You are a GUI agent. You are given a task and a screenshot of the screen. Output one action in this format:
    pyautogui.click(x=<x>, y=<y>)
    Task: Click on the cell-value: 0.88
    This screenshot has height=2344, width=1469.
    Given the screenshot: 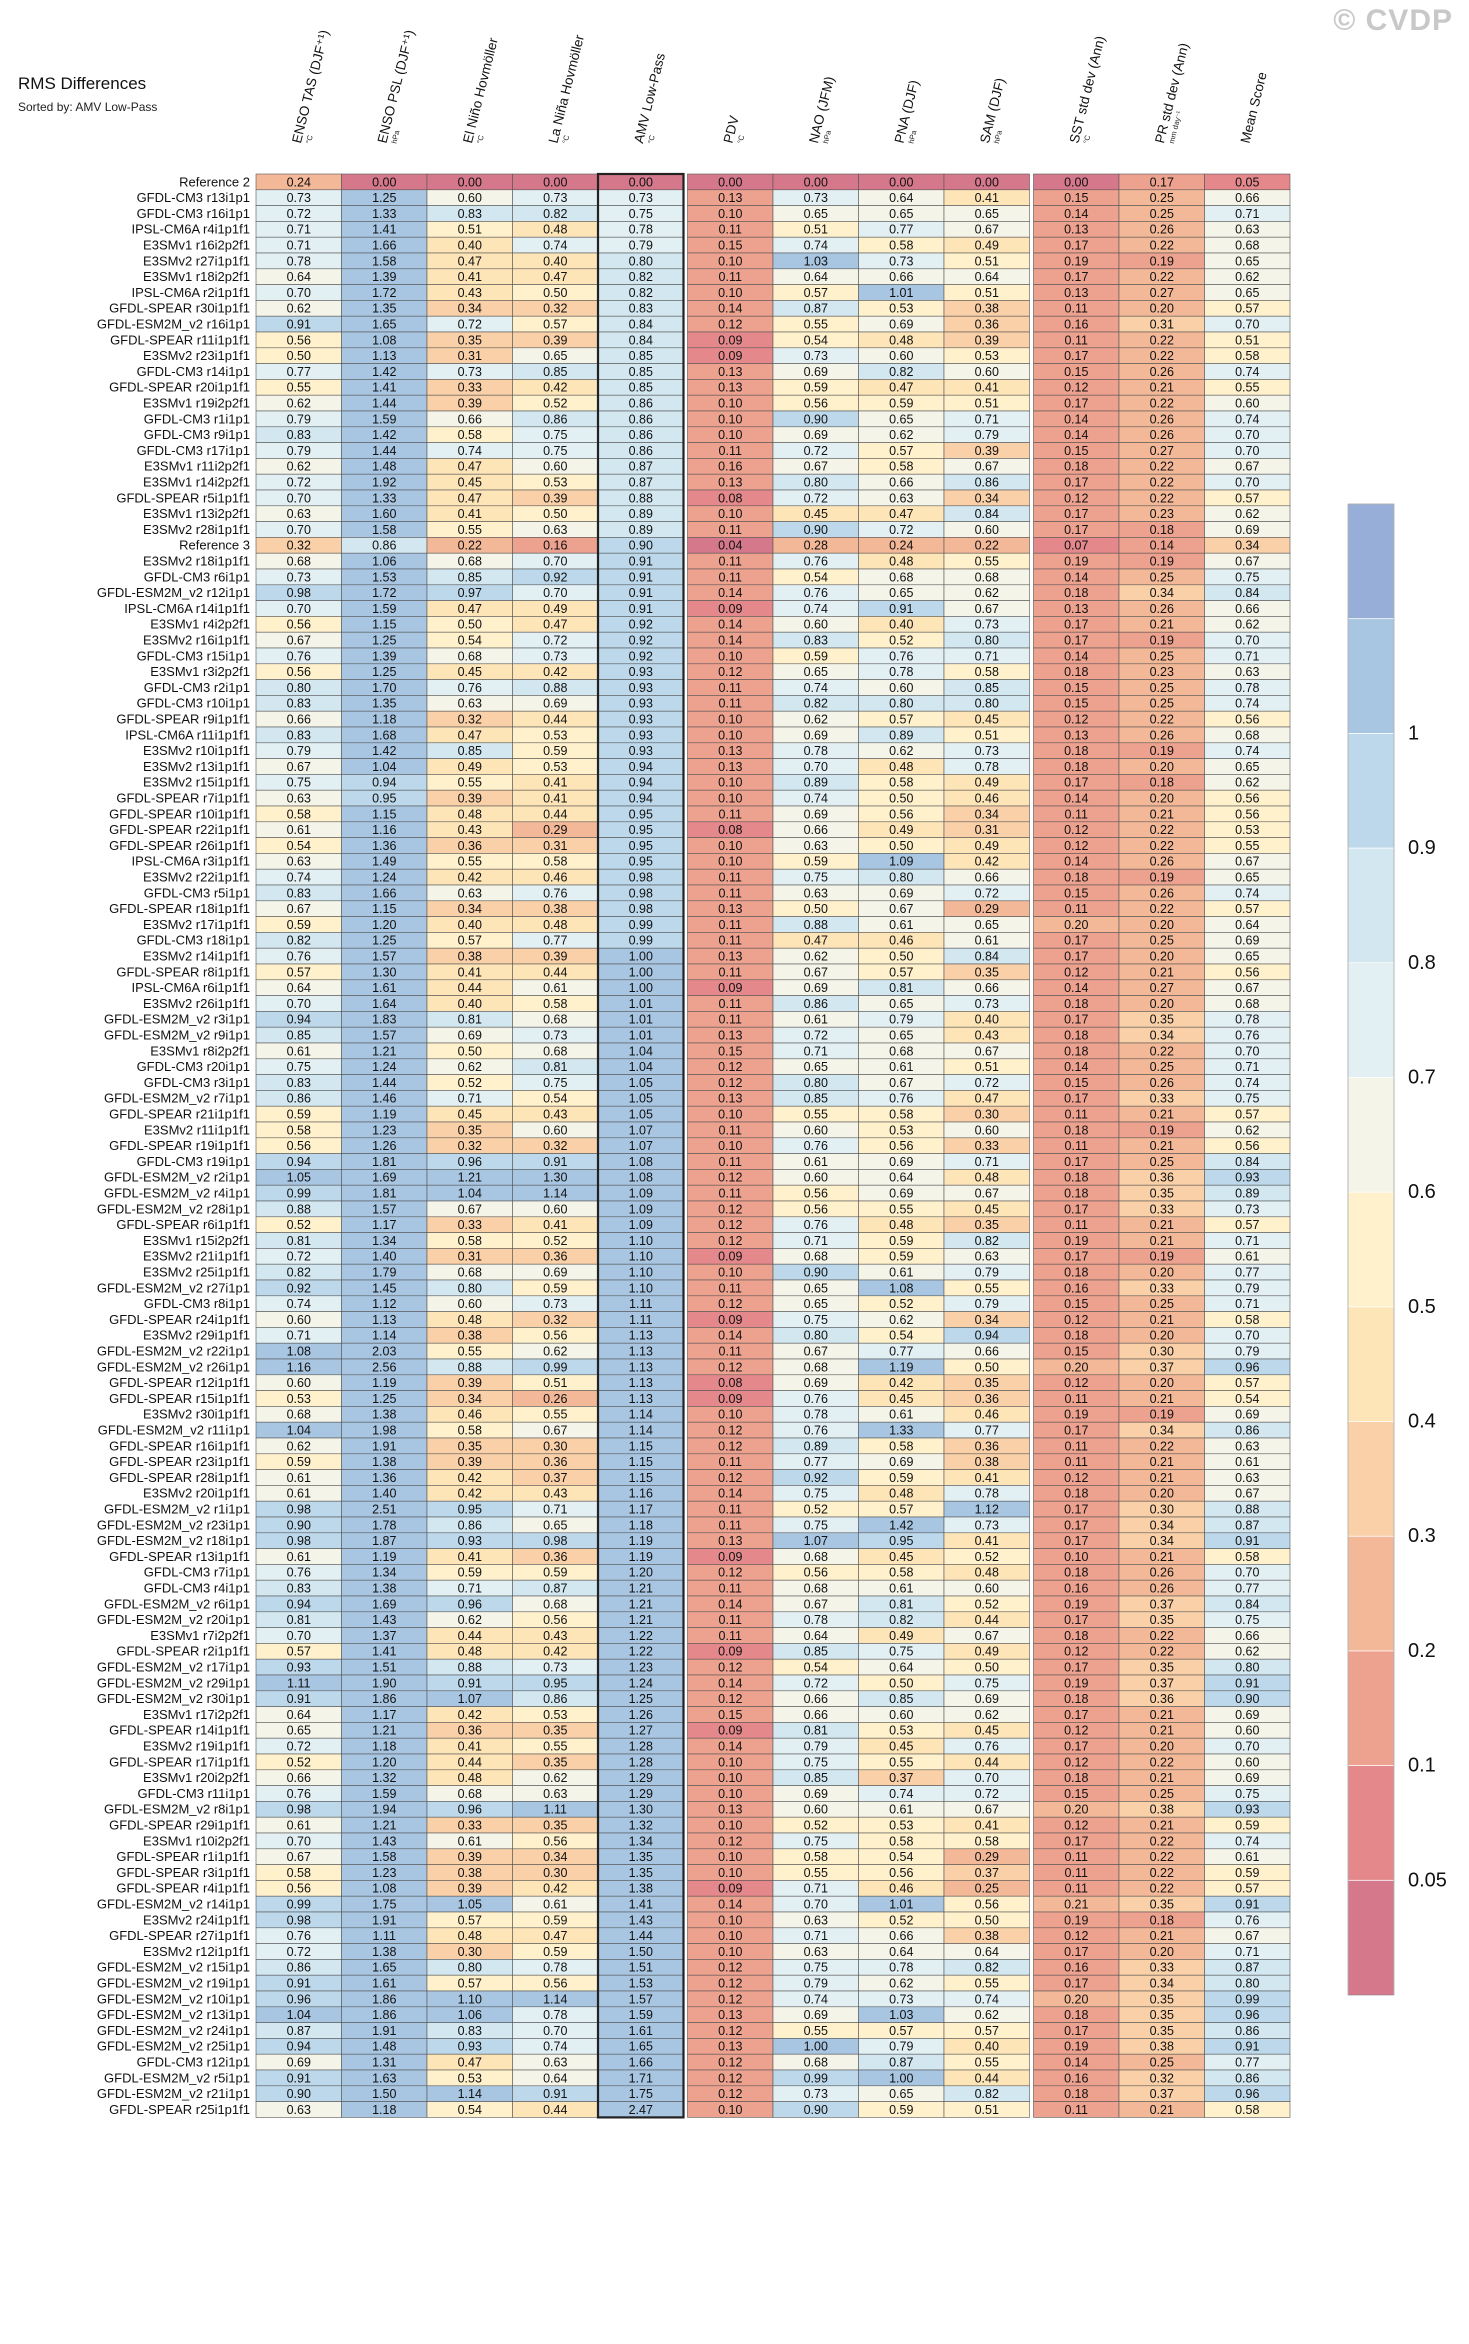 What is the action you would take?
    pyautogui.click(x=1247, y=1510)
    